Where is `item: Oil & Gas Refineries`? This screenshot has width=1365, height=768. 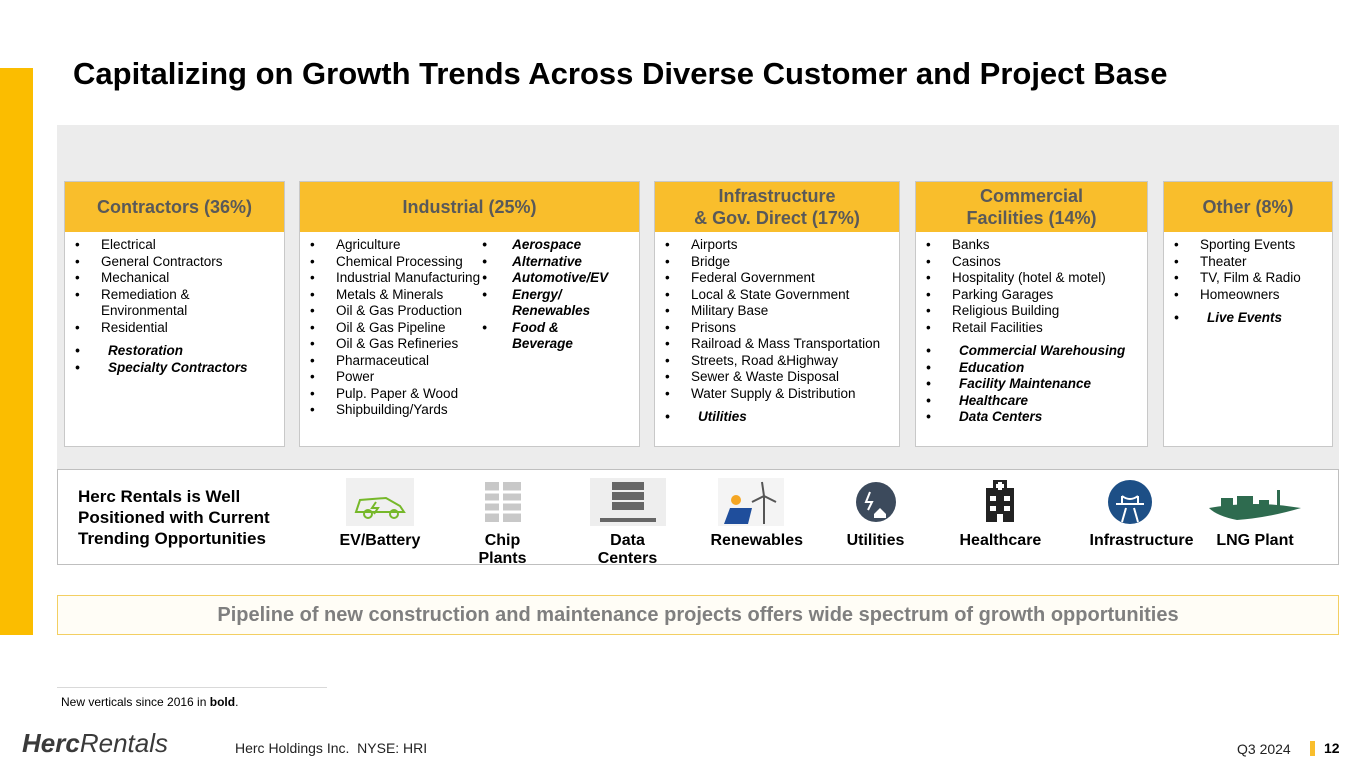 item: Oil & Gas Refineries is located at coordinates (395, 344).